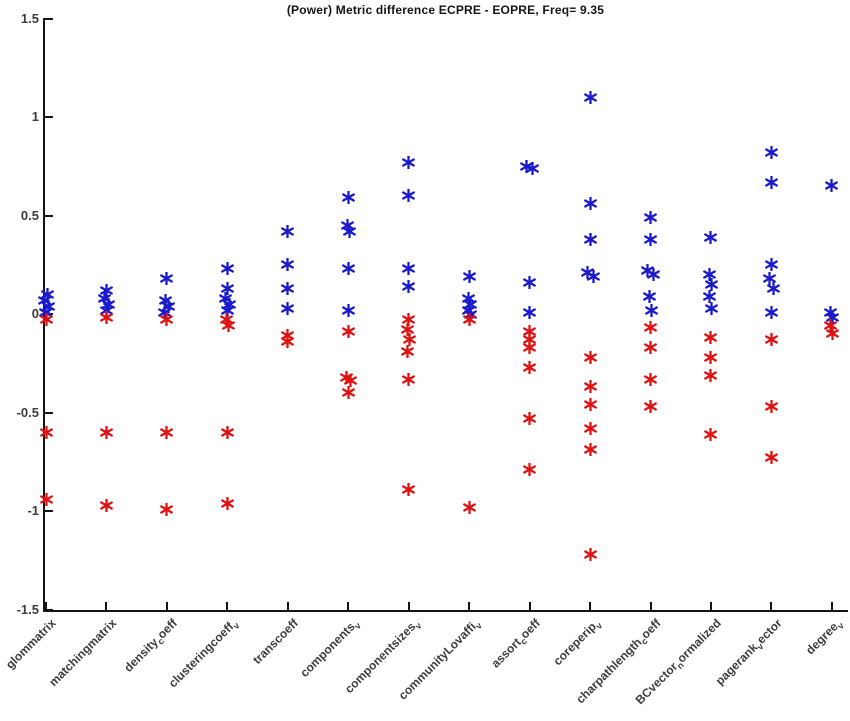 Image resolution: width=850 pixels, height=721 pixels. Describe the element at coordinates (35, 116) in the screenshot. I see `y-tick-label: 1` at that location.